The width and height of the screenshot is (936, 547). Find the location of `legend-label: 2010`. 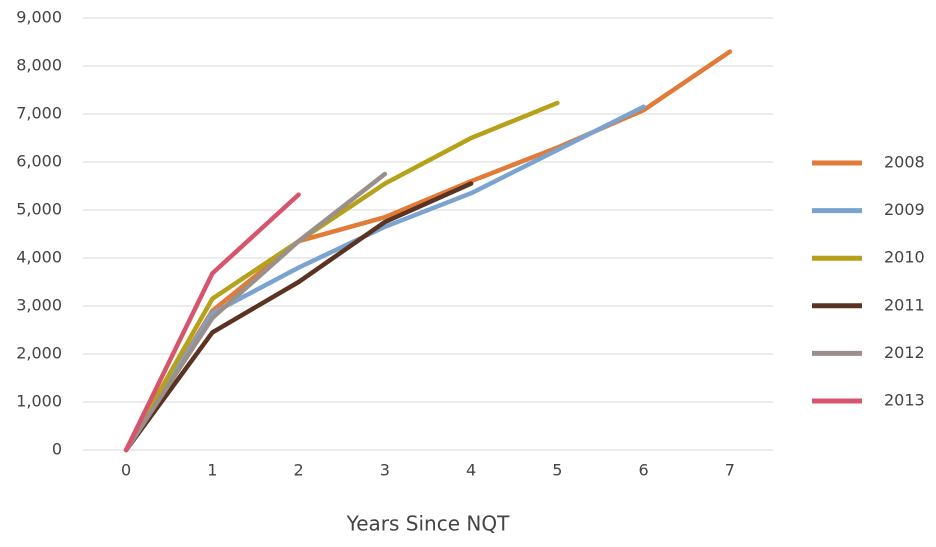

legend-label: 2010 is located at coordinates (904, 257).